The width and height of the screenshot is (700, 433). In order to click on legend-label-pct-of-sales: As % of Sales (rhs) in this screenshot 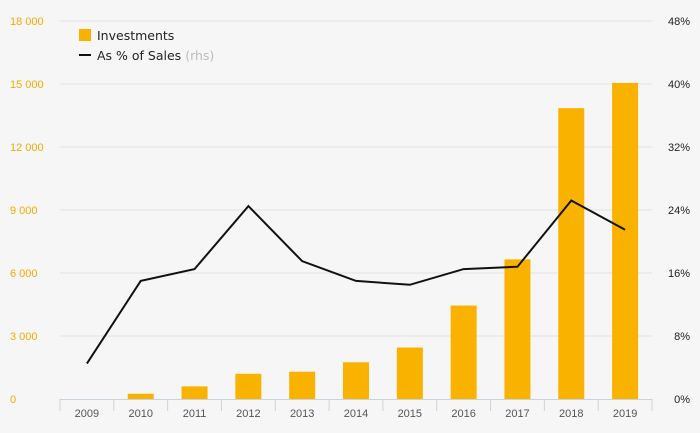, I will do `click(155, 55)`.